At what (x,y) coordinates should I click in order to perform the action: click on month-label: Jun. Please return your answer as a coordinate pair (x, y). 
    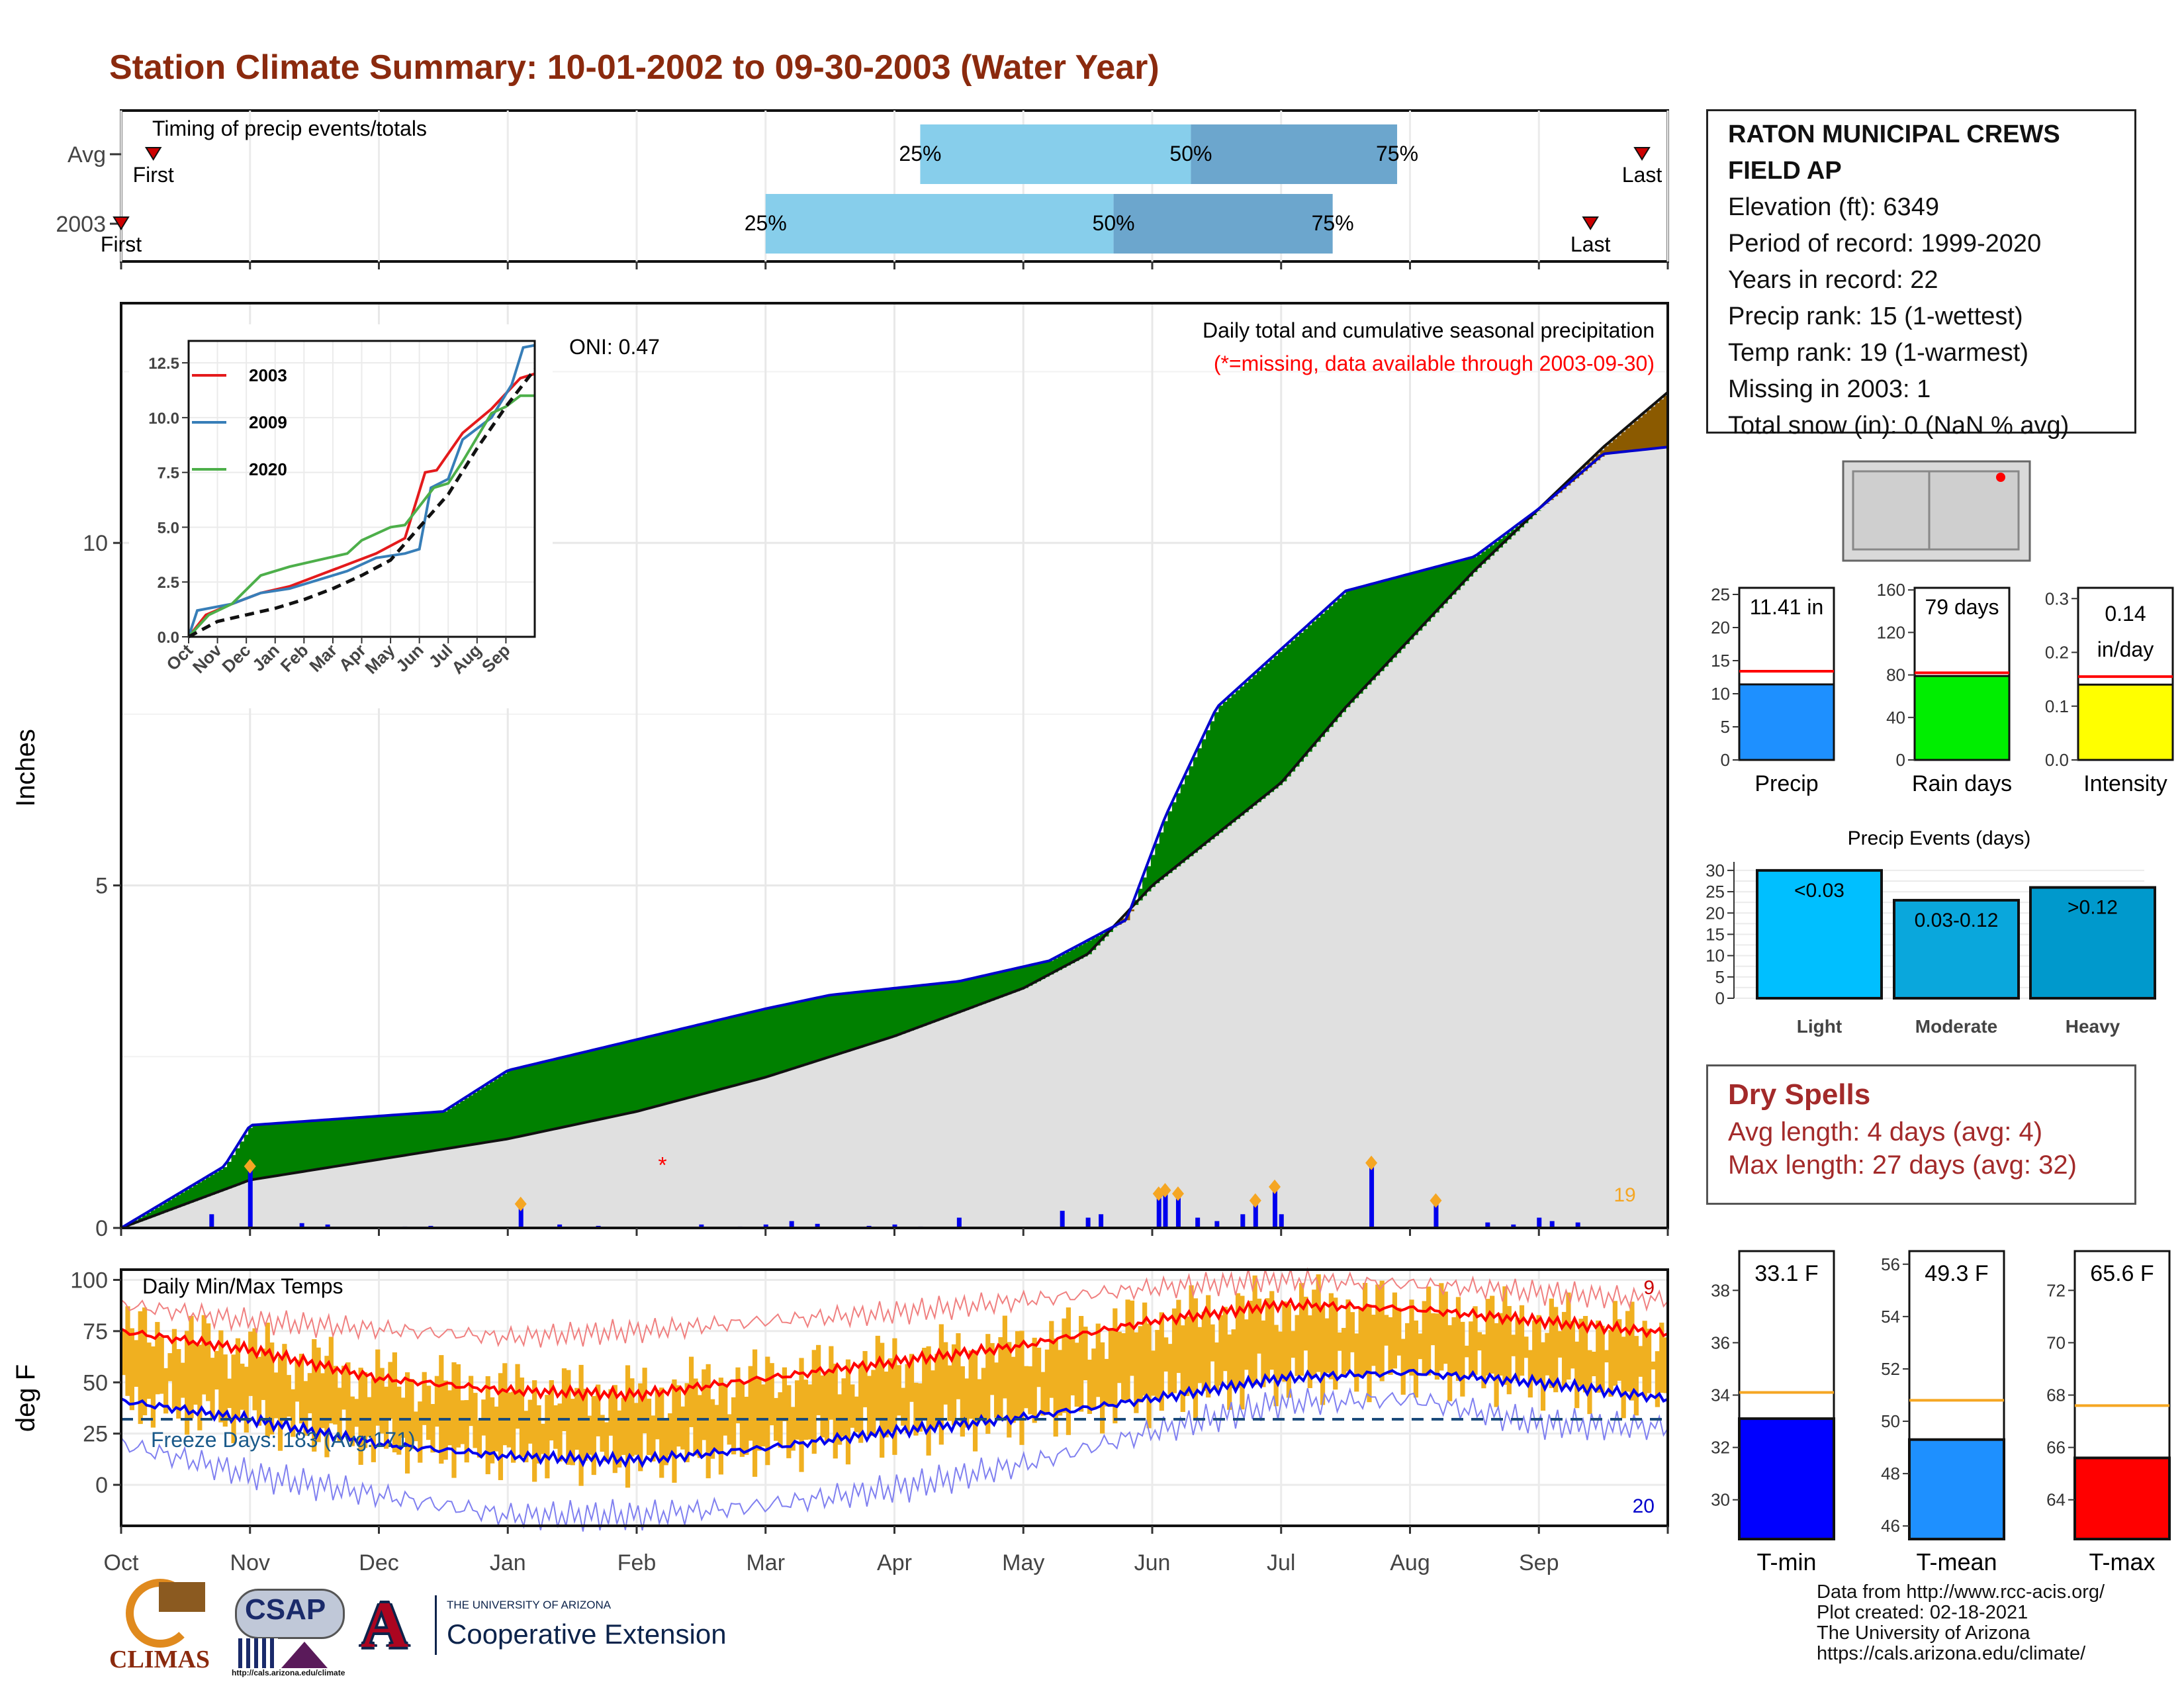
    Looking at the image, I should click on (1152, 1562).